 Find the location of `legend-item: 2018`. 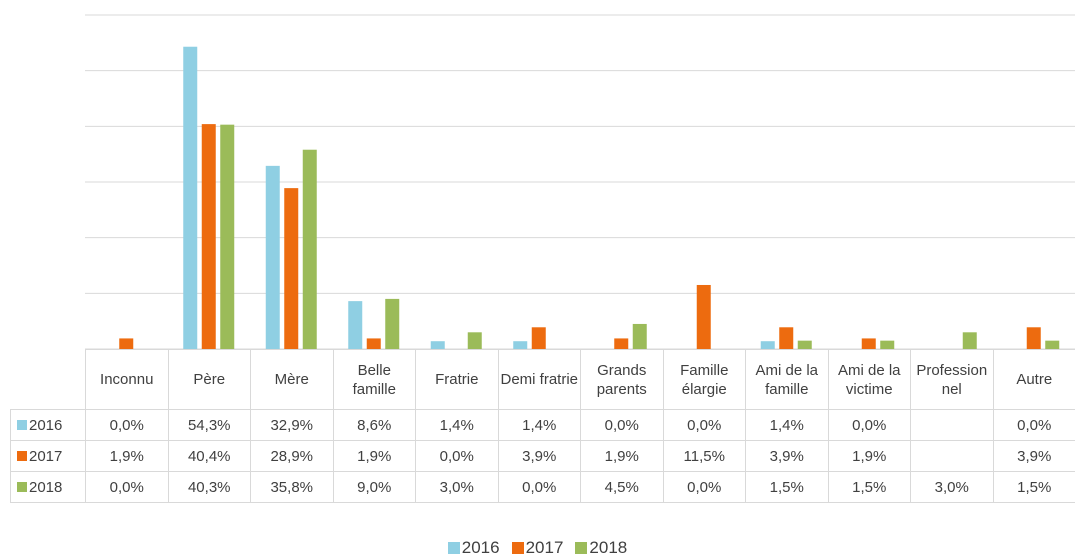

legend-item: 2018 is located at coordinates (601, 548).